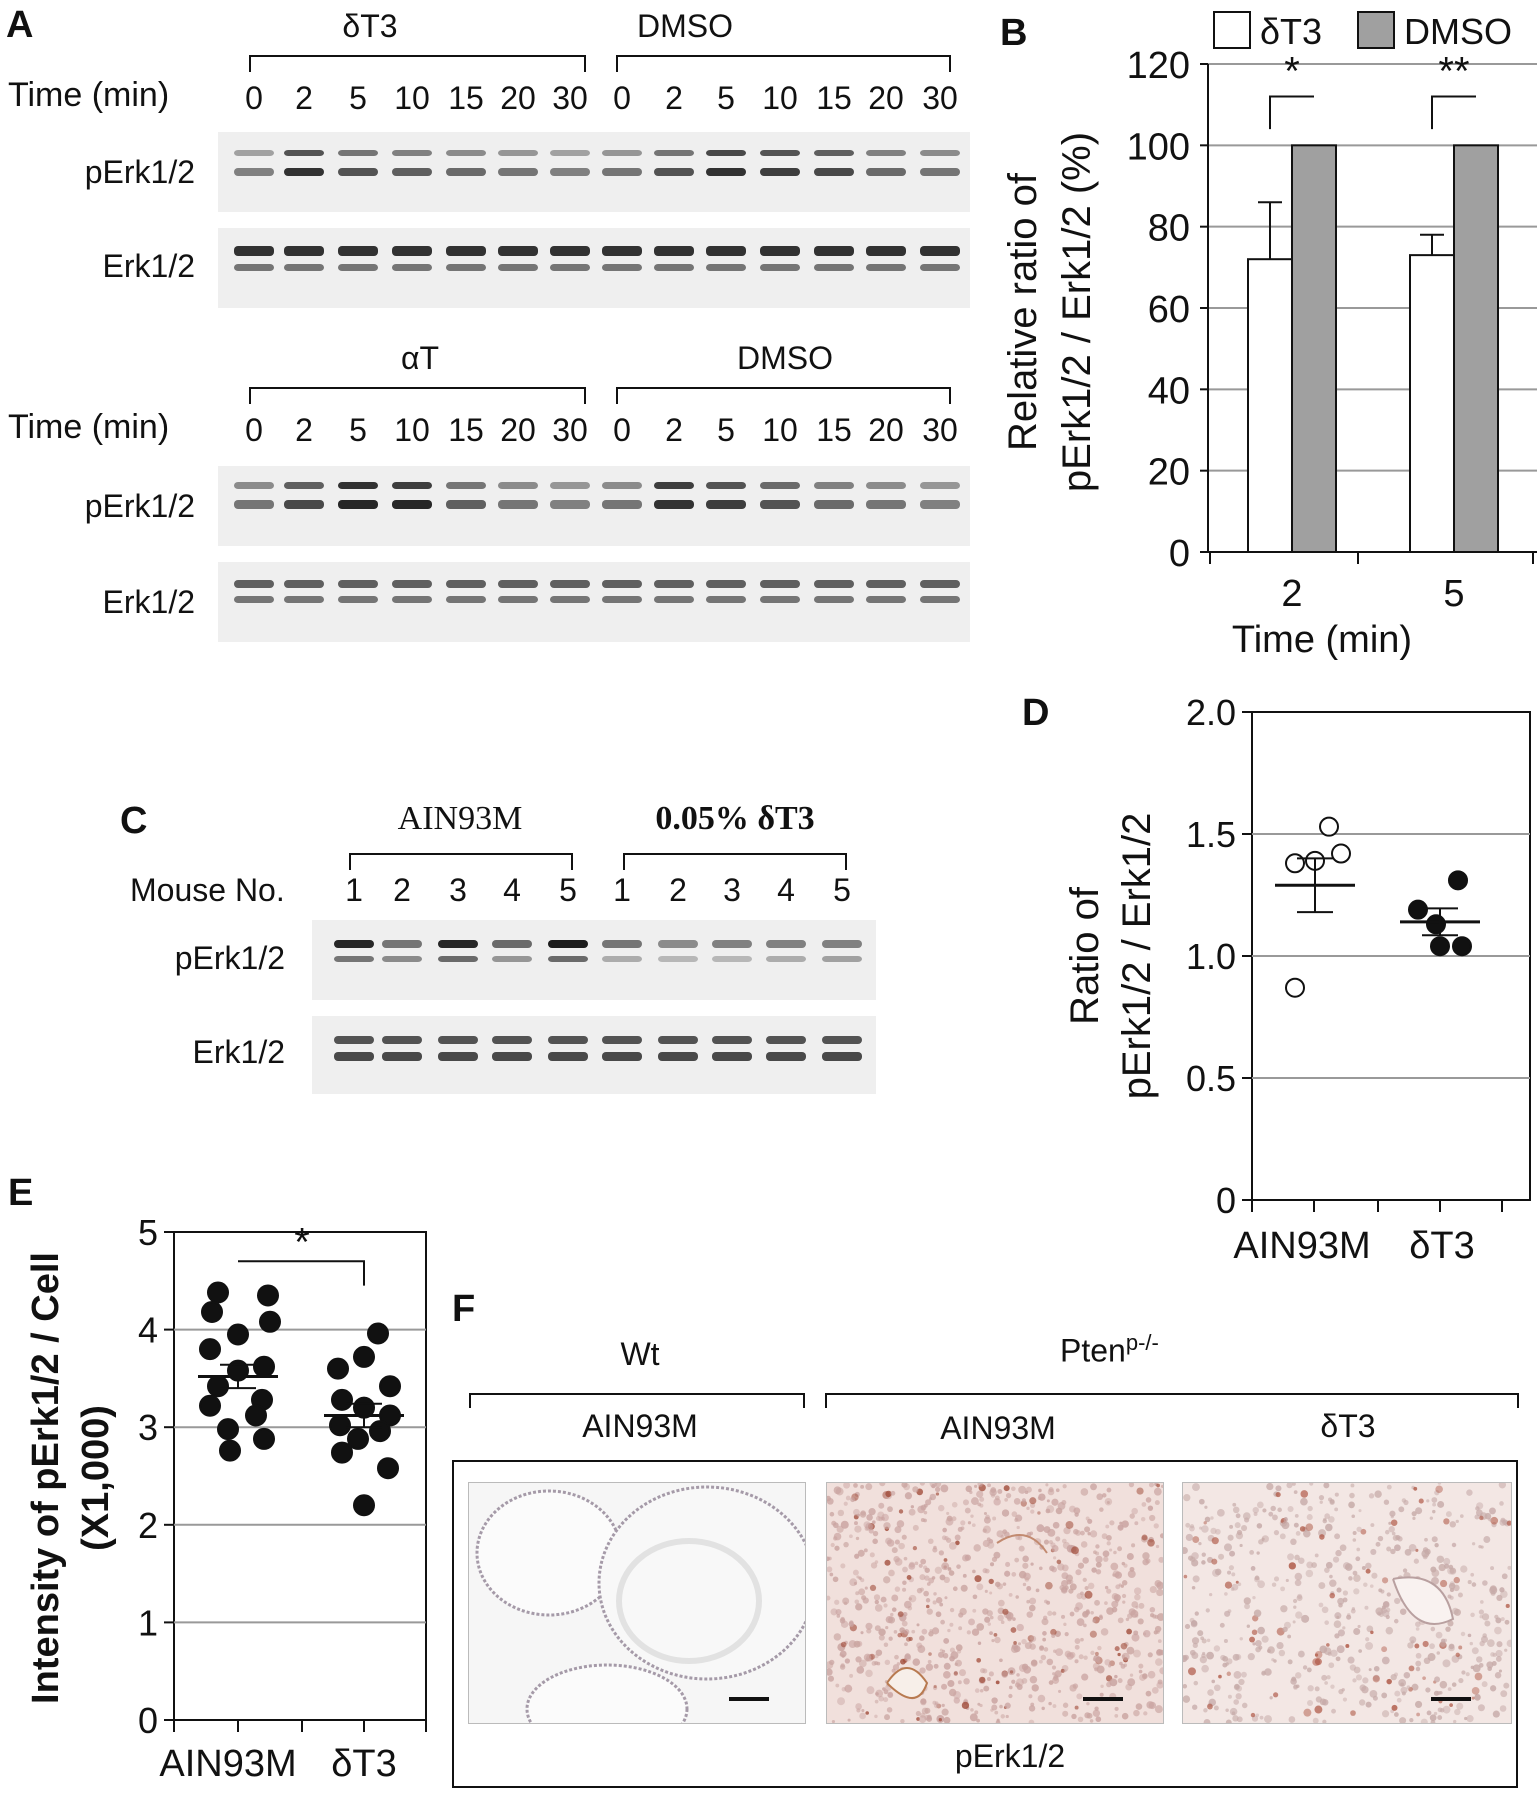  What do you see at coordinates (148, 602) in the screenshot?
I see `blot2-row-erk: Erk1/2` at bounding box center [148, 602].